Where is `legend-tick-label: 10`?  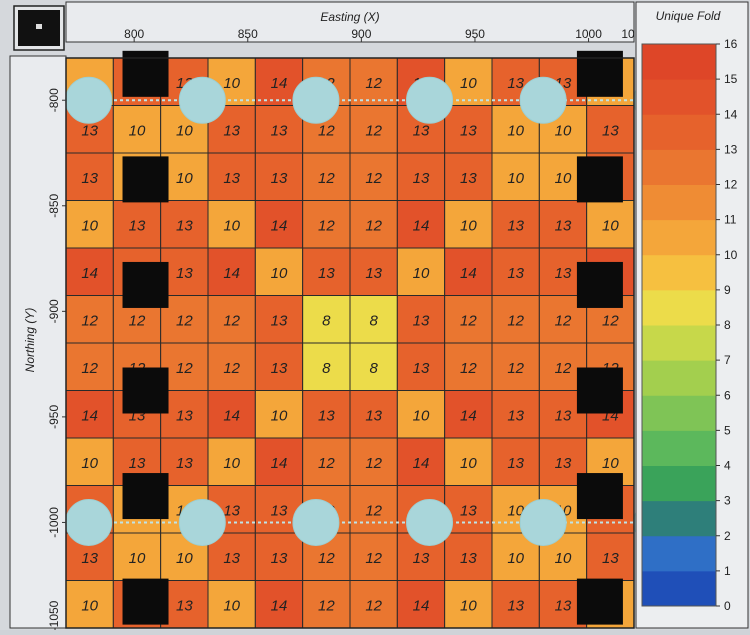
legend-tick-label: 10 is located at coordinates (731, 255).